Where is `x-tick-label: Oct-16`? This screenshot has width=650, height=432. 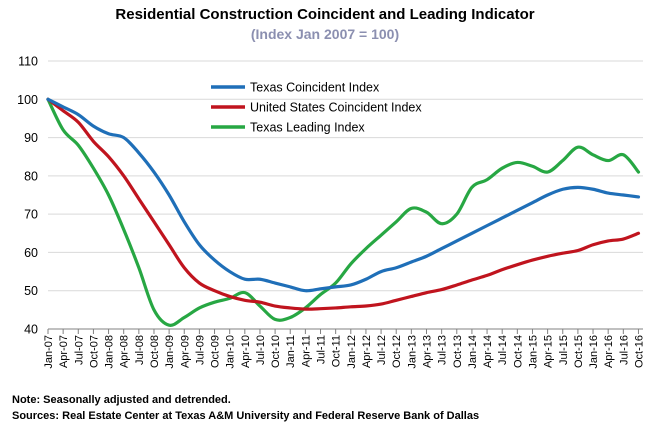
x-tick-label: Oct-16 is located at coordinates (639, 351).